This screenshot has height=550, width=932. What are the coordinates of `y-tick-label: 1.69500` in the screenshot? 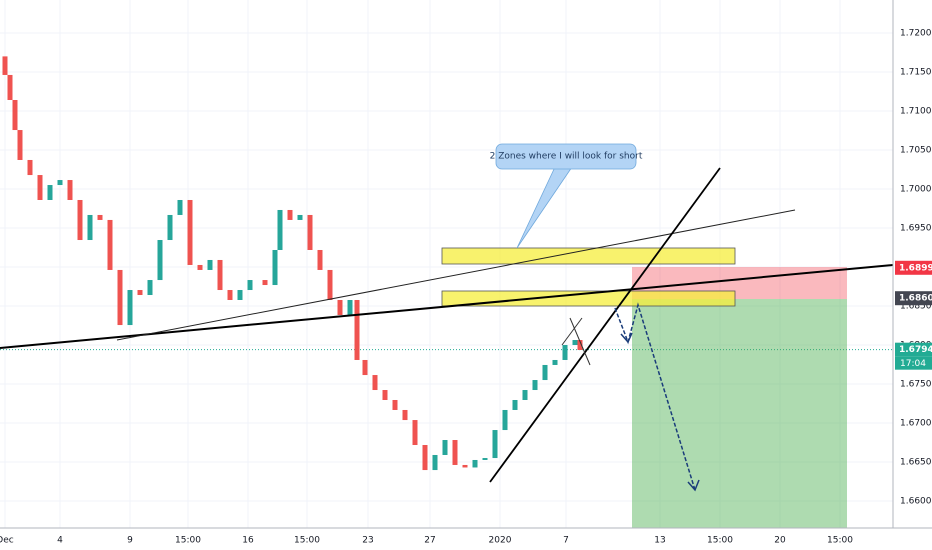 It's located at (916, 229).